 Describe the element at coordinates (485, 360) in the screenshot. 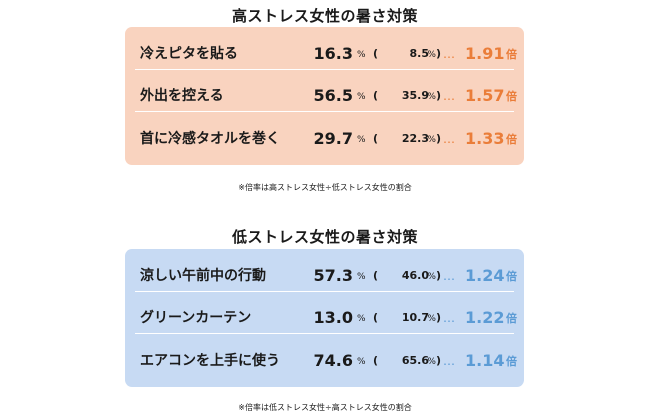

I see `ratio-value: 1.14` at that location.